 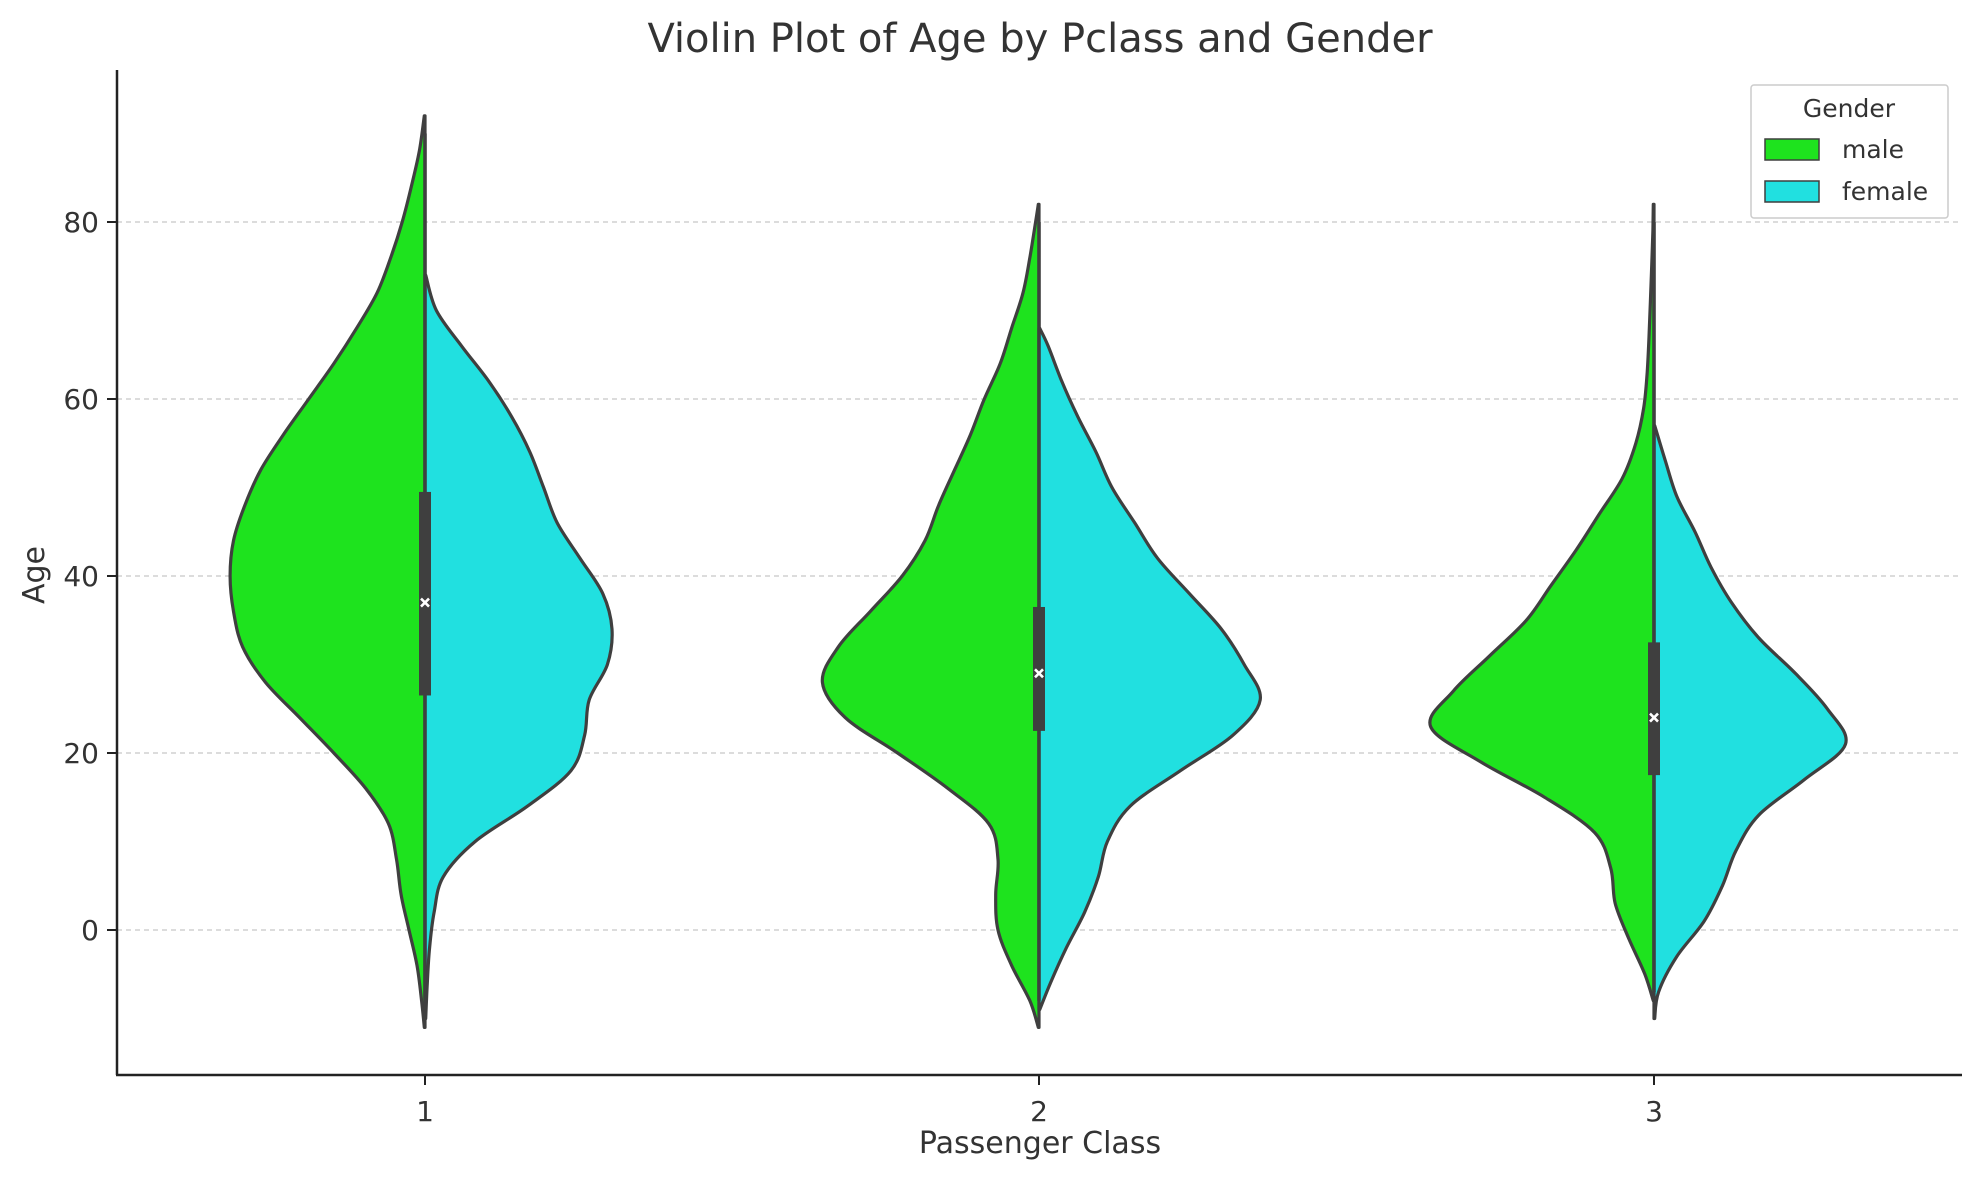 I want to click on y-tick-label: 0, so click(x=90, y=930).